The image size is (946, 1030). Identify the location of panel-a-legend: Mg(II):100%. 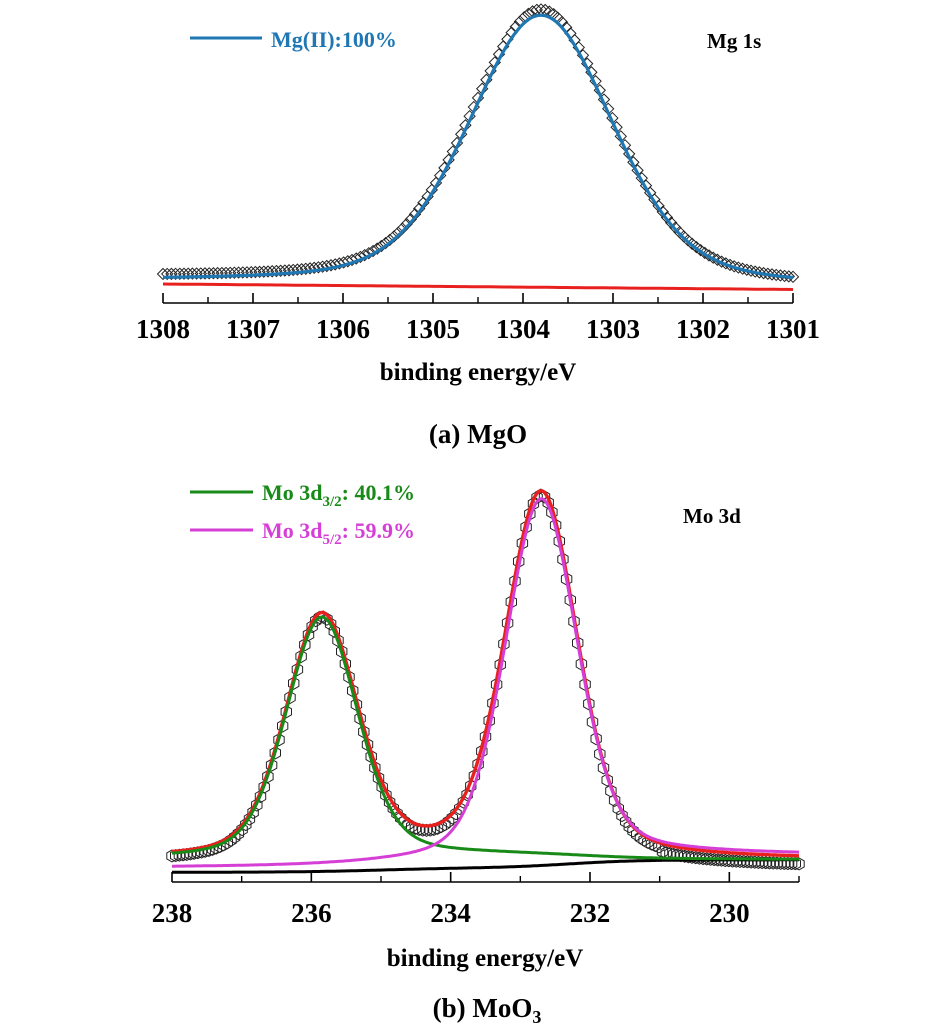
(293, 39).